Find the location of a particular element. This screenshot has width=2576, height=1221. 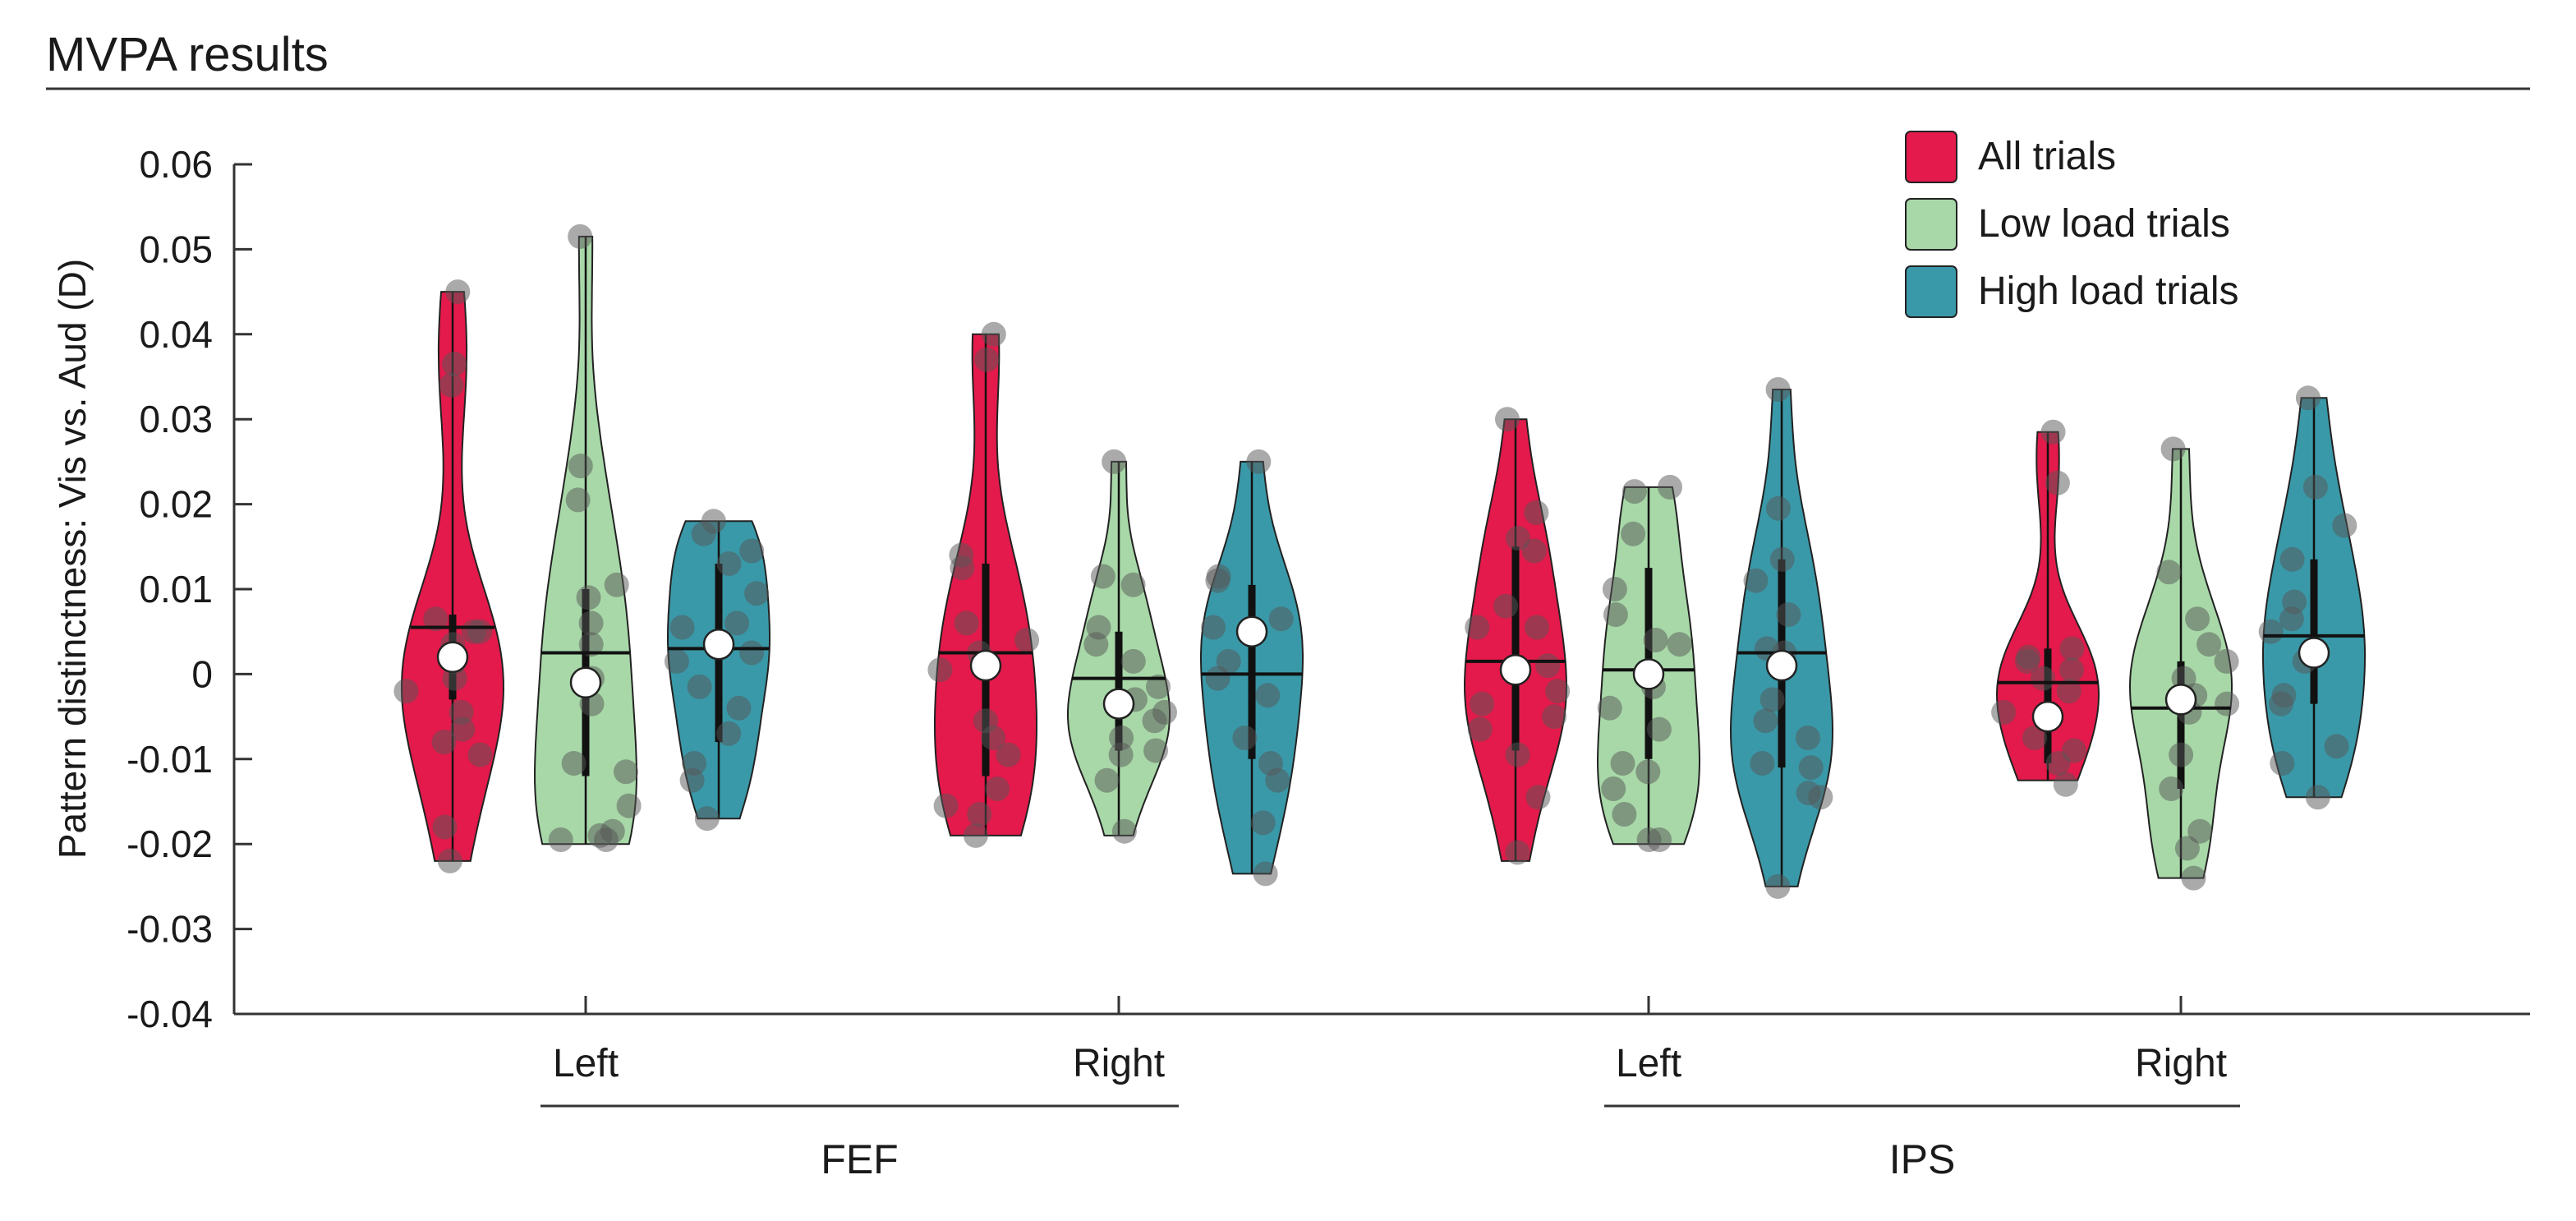

violin-fef-left-low is located at coordinates (587, 537).